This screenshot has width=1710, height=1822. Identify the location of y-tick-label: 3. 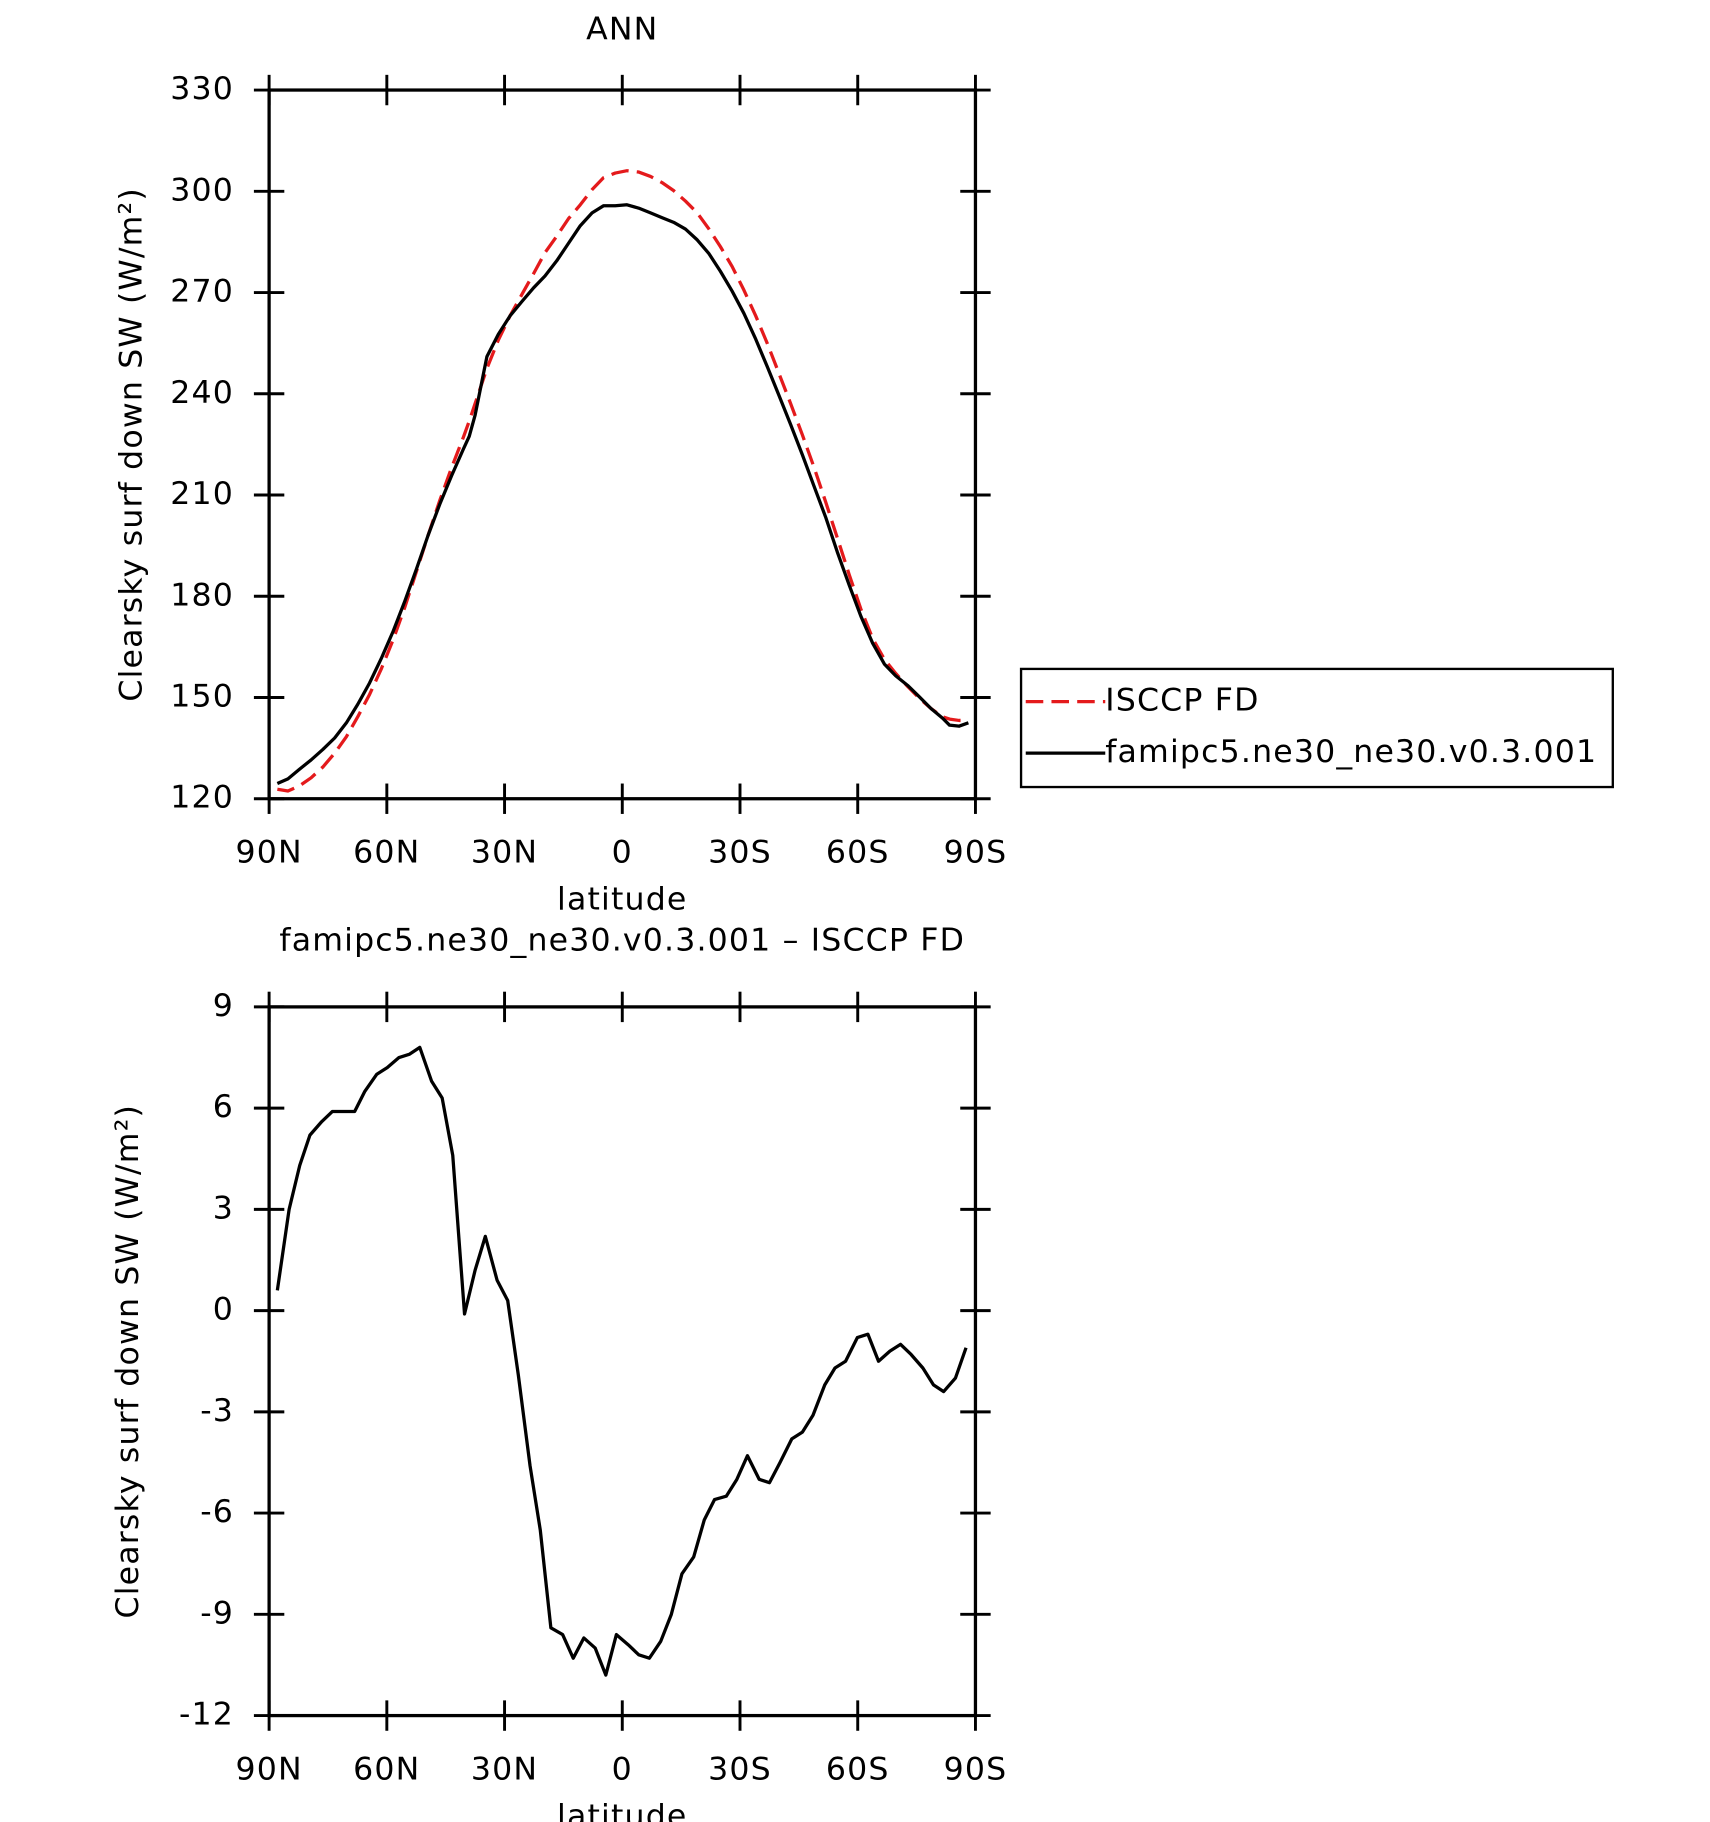
(223, 1208).